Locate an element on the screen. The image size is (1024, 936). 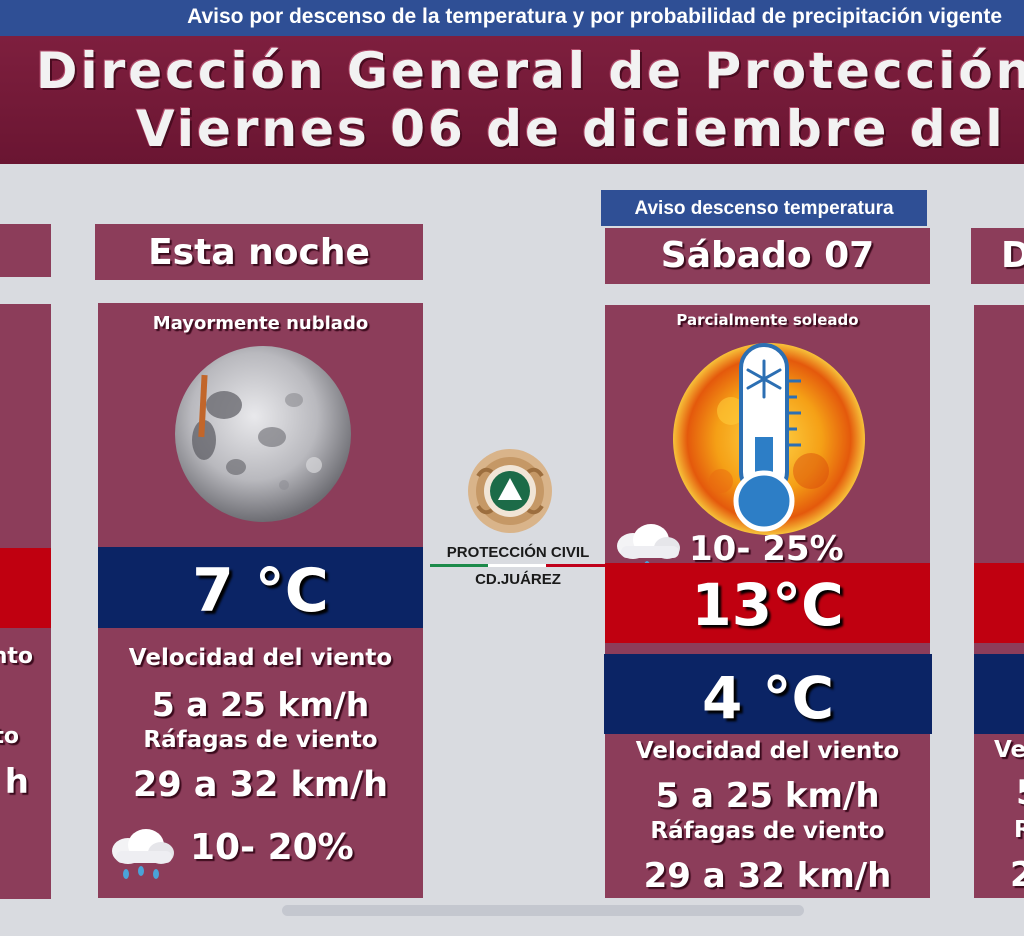
sabado-title: Sábado 07 is located at coordinates (767, 255).